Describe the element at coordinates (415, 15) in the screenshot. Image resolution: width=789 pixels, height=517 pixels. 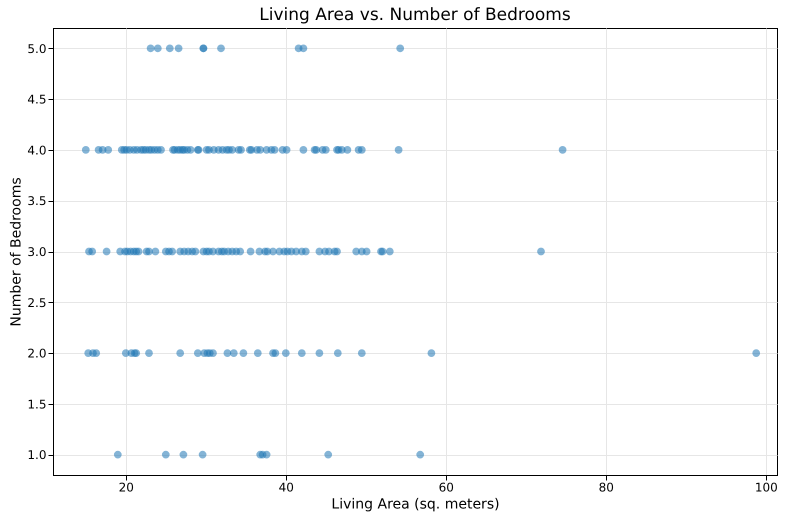
I see `chart-title: Living Area vs. Number of Bedrooms` at that location.